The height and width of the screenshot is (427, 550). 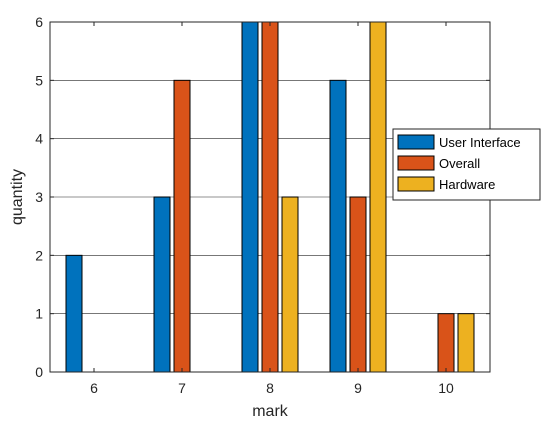 What do you see at coordinates (39, 255) in the screenshot?
I see `y-tick-label: 2` at bounding box center [39, 255].